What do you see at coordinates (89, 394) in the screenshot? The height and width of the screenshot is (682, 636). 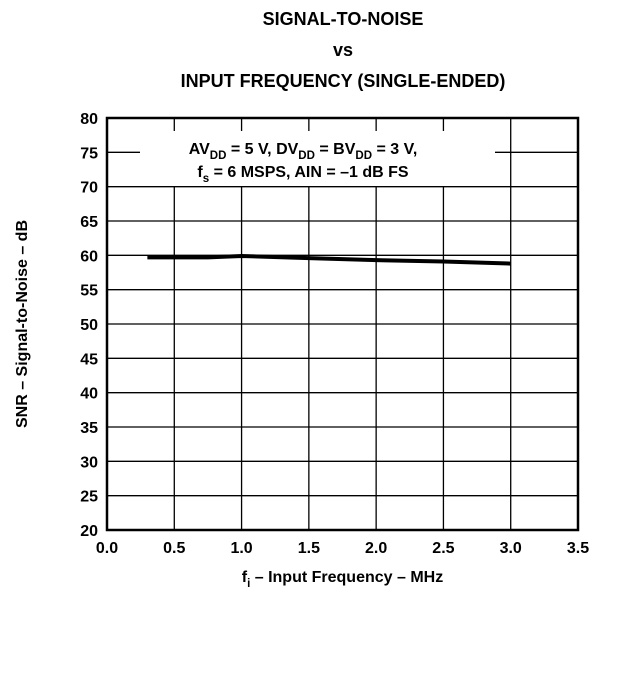 I see `y-tick-label: 40` at bounding box center [89, 394].